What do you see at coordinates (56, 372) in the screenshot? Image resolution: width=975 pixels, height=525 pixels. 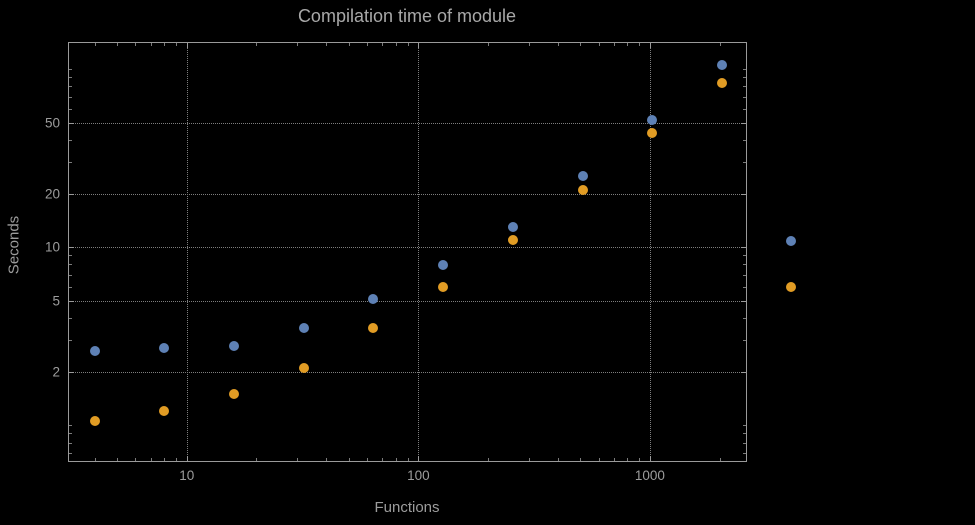 I see `y-tick-label: 2` at bounding box center [56, 372].